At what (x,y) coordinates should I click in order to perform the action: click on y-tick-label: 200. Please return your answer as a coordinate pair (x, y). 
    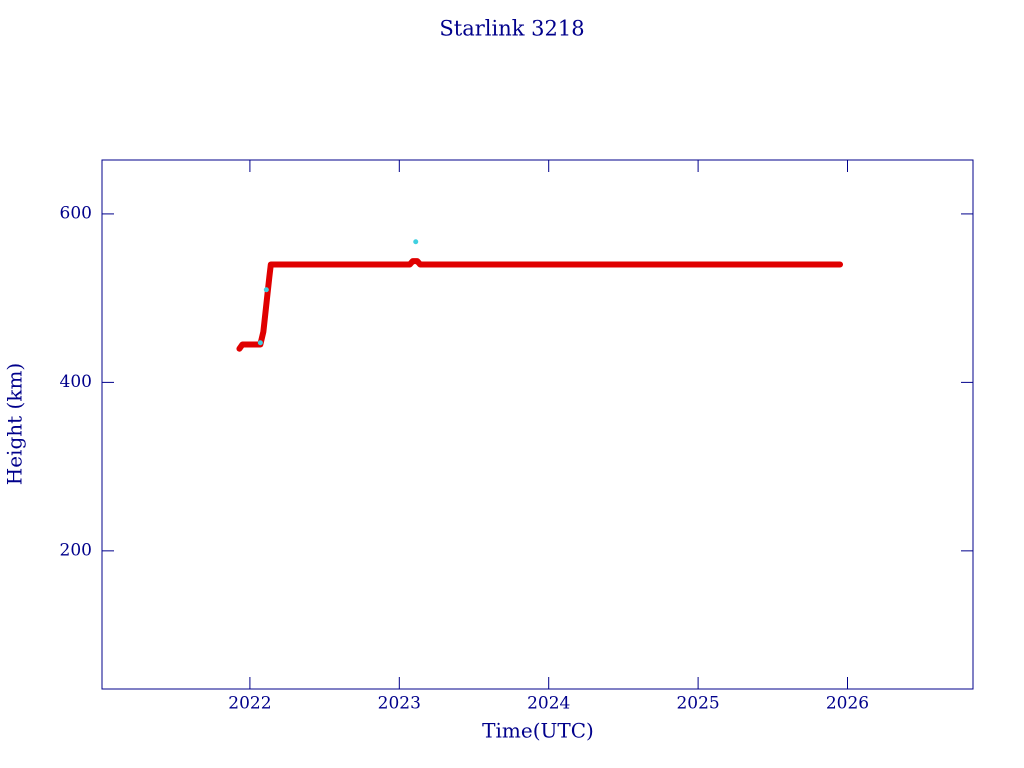
    Looking at the image, I should click on (76, 550).